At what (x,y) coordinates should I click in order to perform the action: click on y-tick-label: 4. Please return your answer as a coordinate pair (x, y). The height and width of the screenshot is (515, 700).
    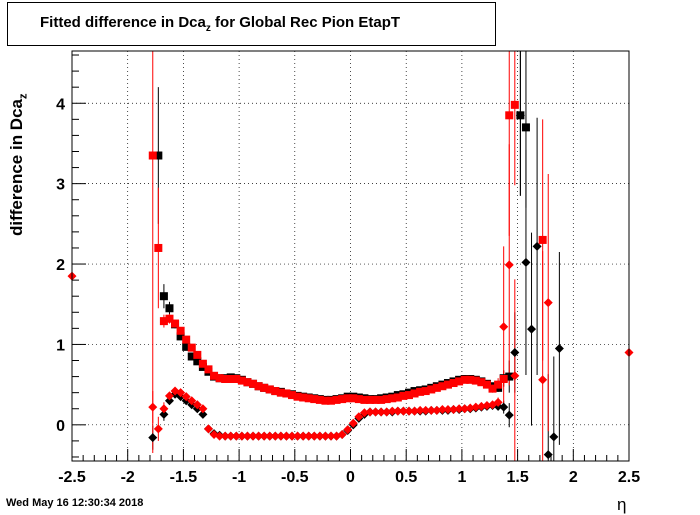
    Looking at the image, I should click on (60, 104).